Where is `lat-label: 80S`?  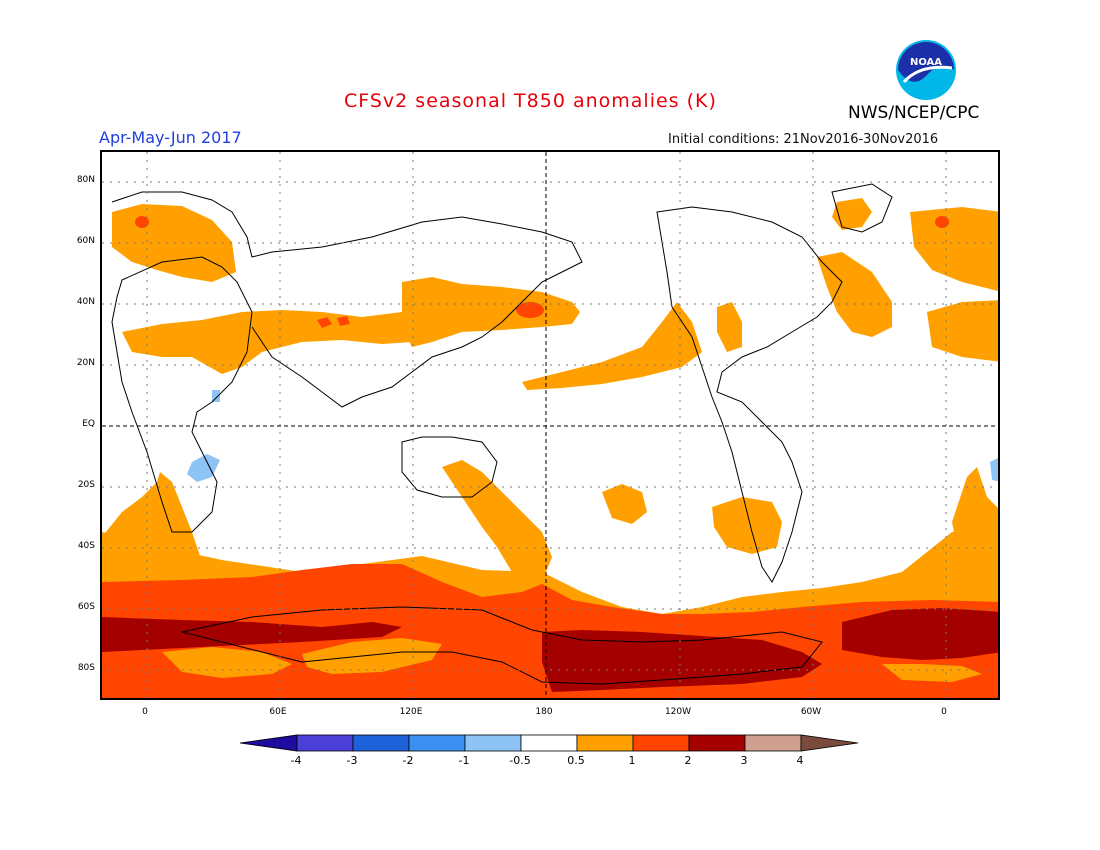 lat-label: 80S is located at coordinates (86, 668).